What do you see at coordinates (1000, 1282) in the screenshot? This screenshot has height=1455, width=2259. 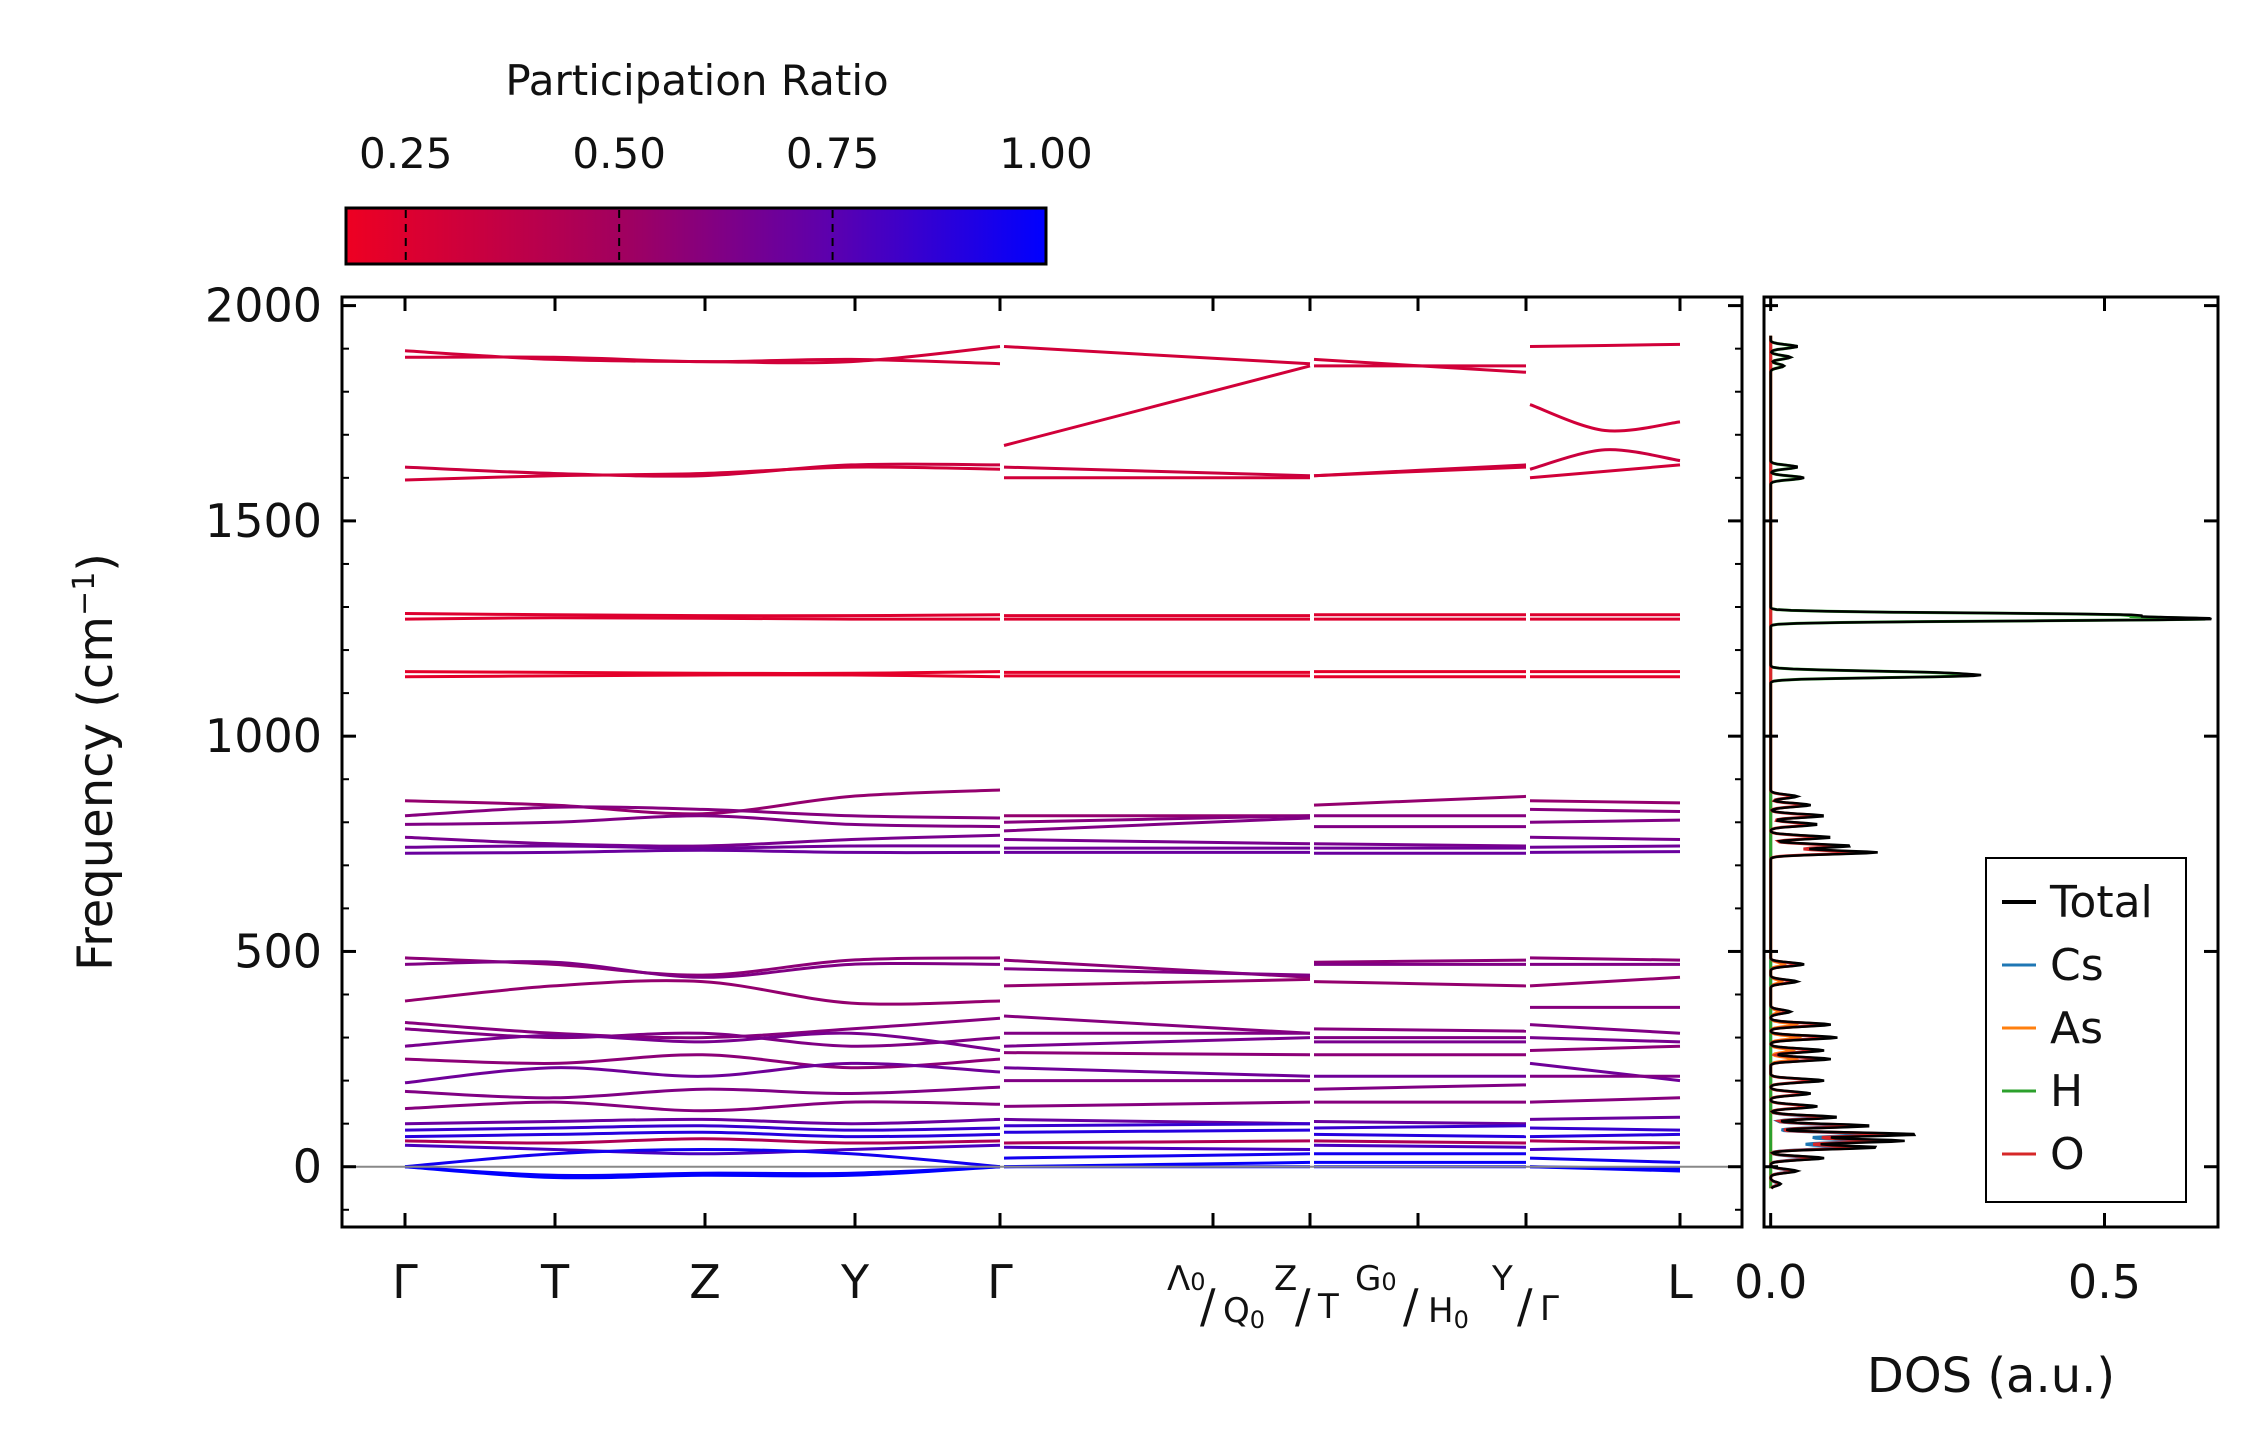 I see `x-tick-label: Γ` at bounding box center [1000, 1282].